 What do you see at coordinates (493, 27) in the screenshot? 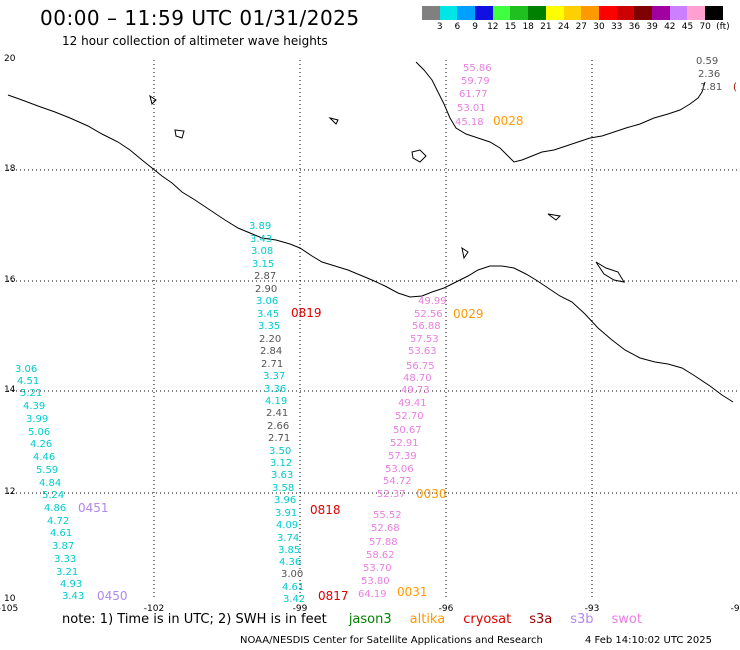
I see `color-scale-label: 12` at bounding box center [493, 27].